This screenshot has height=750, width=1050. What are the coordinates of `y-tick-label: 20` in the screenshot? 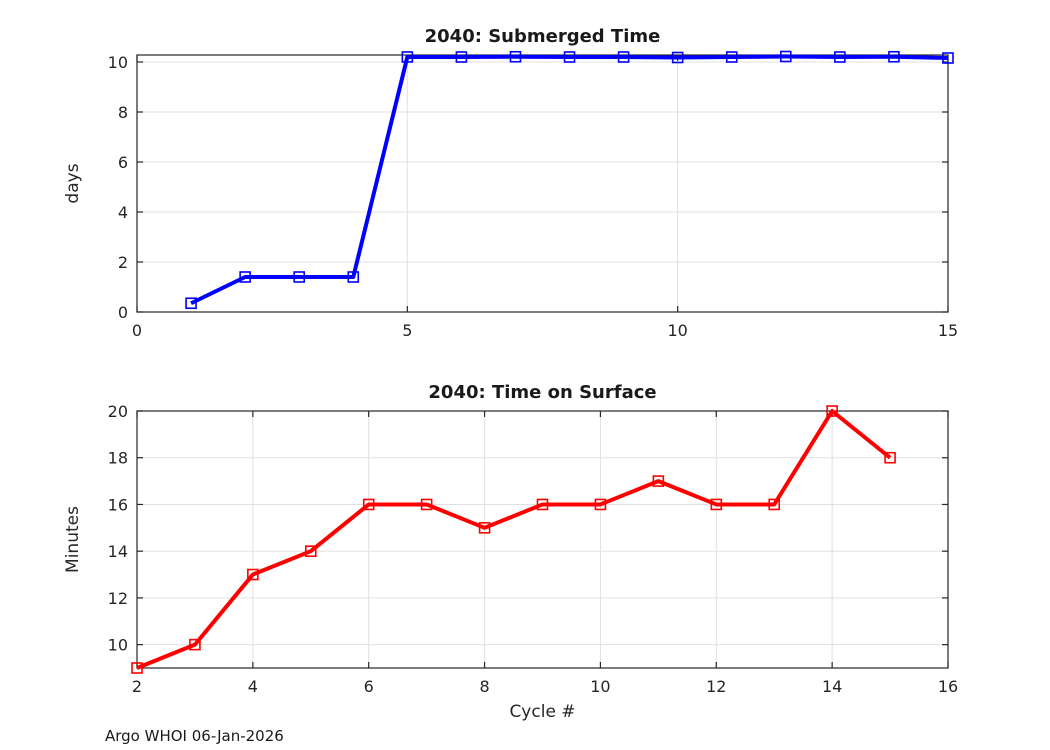 It's located at (118, 411).